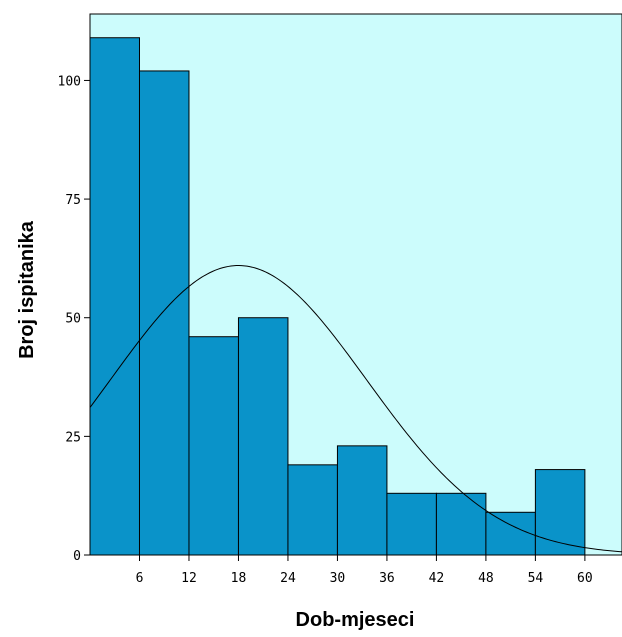  I want to click on x-tick-label: 42, so click(437, 578).